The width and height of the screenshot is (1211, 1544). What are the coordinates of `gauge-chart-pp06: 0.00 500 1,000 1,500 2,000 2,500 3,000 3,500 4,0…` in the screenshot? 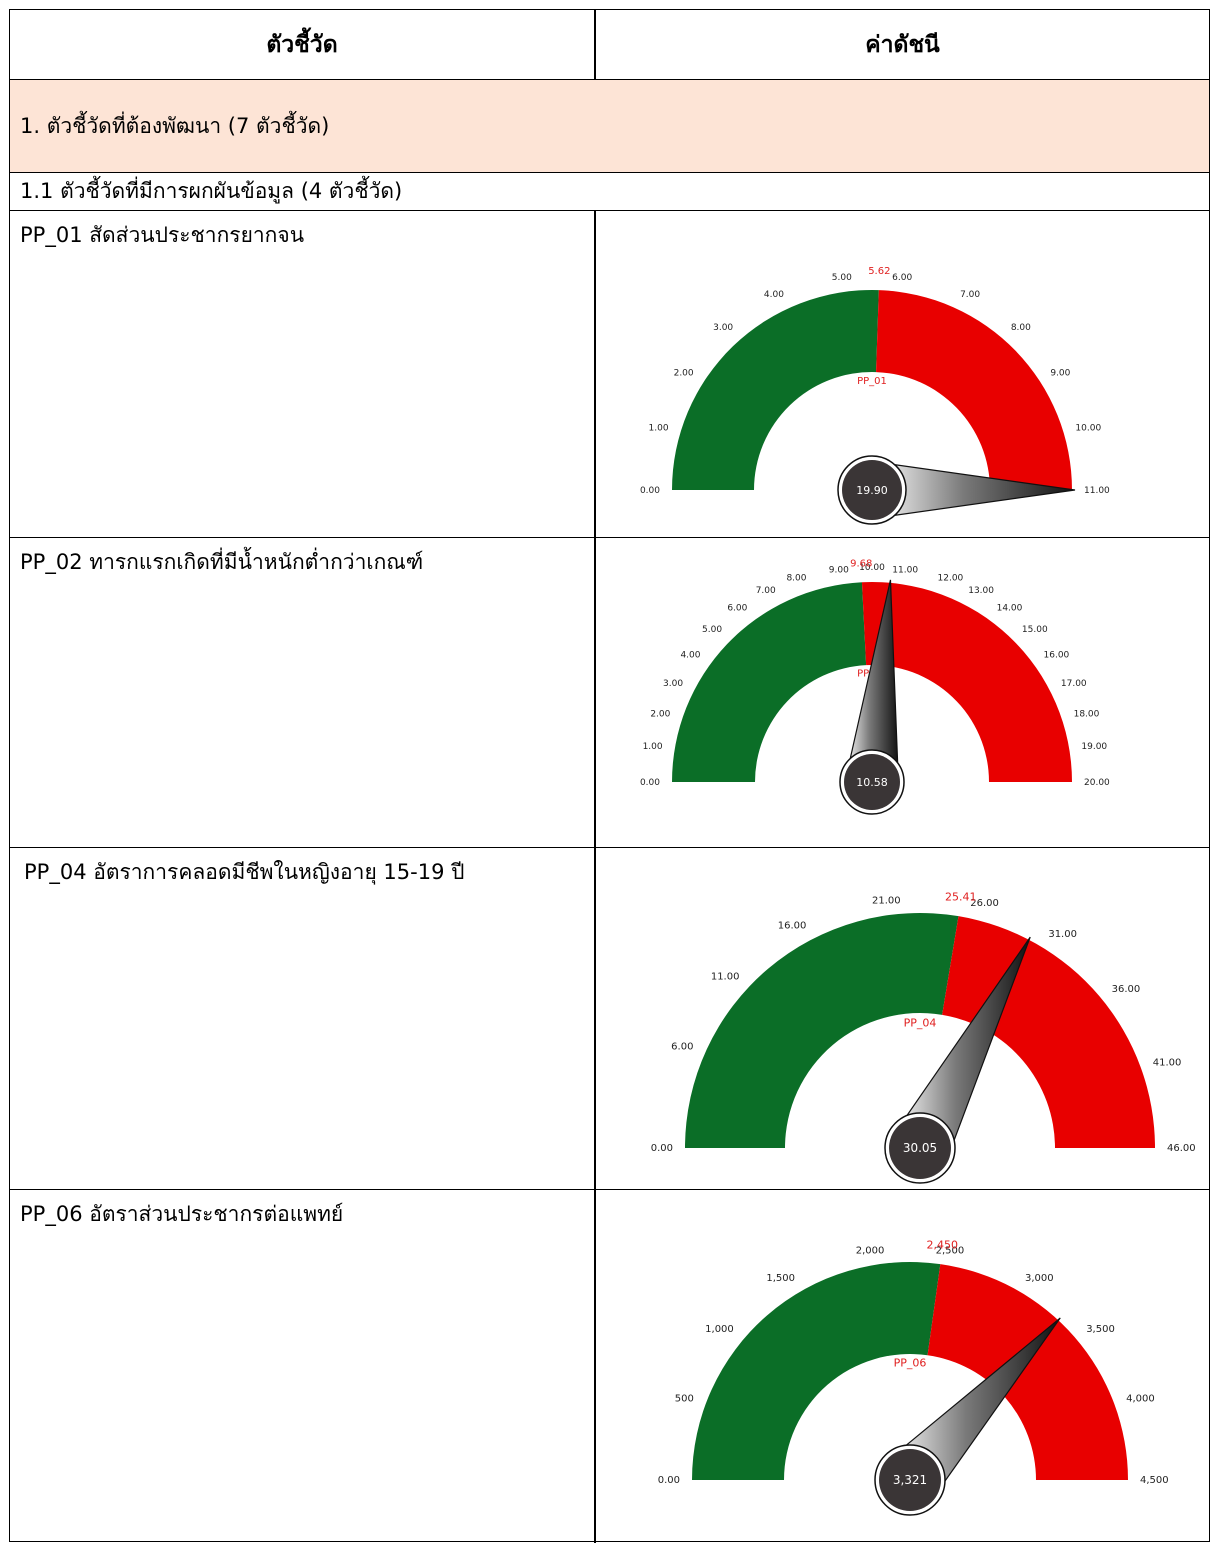 It's located at (913, 1377).